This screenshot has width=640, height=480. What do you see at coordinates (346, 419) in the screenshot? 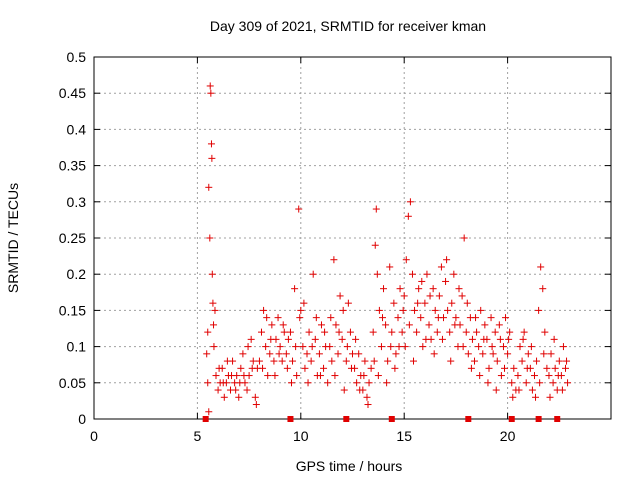
I see `bottom-marker` at bounding box center [346, 419].